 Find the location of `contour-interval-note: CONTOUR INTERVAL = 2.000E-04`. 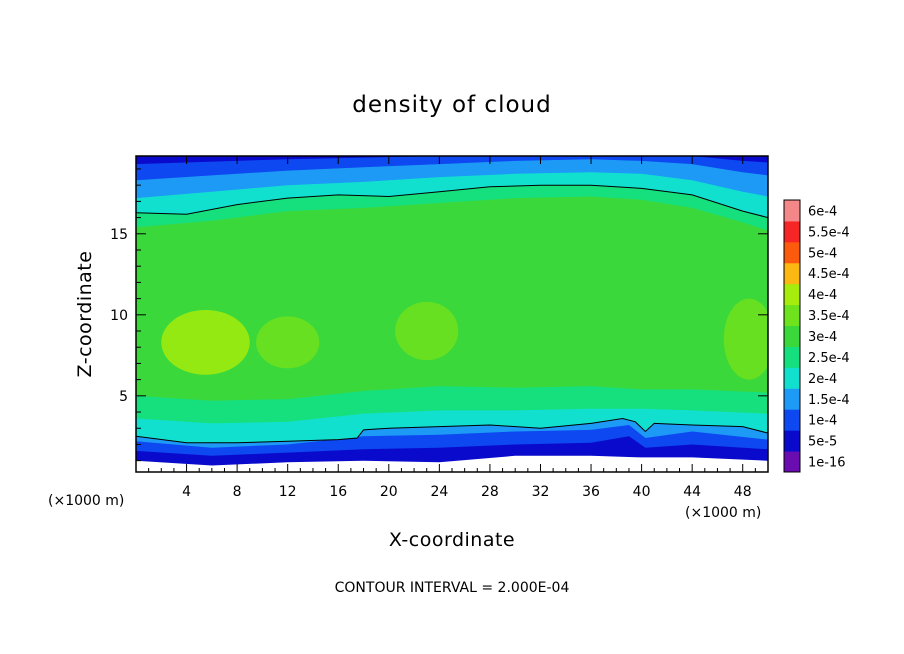

contour-interval-note: CONTOUR INTERVAL = 2.000E-04 is located at coordinates (452, 588).